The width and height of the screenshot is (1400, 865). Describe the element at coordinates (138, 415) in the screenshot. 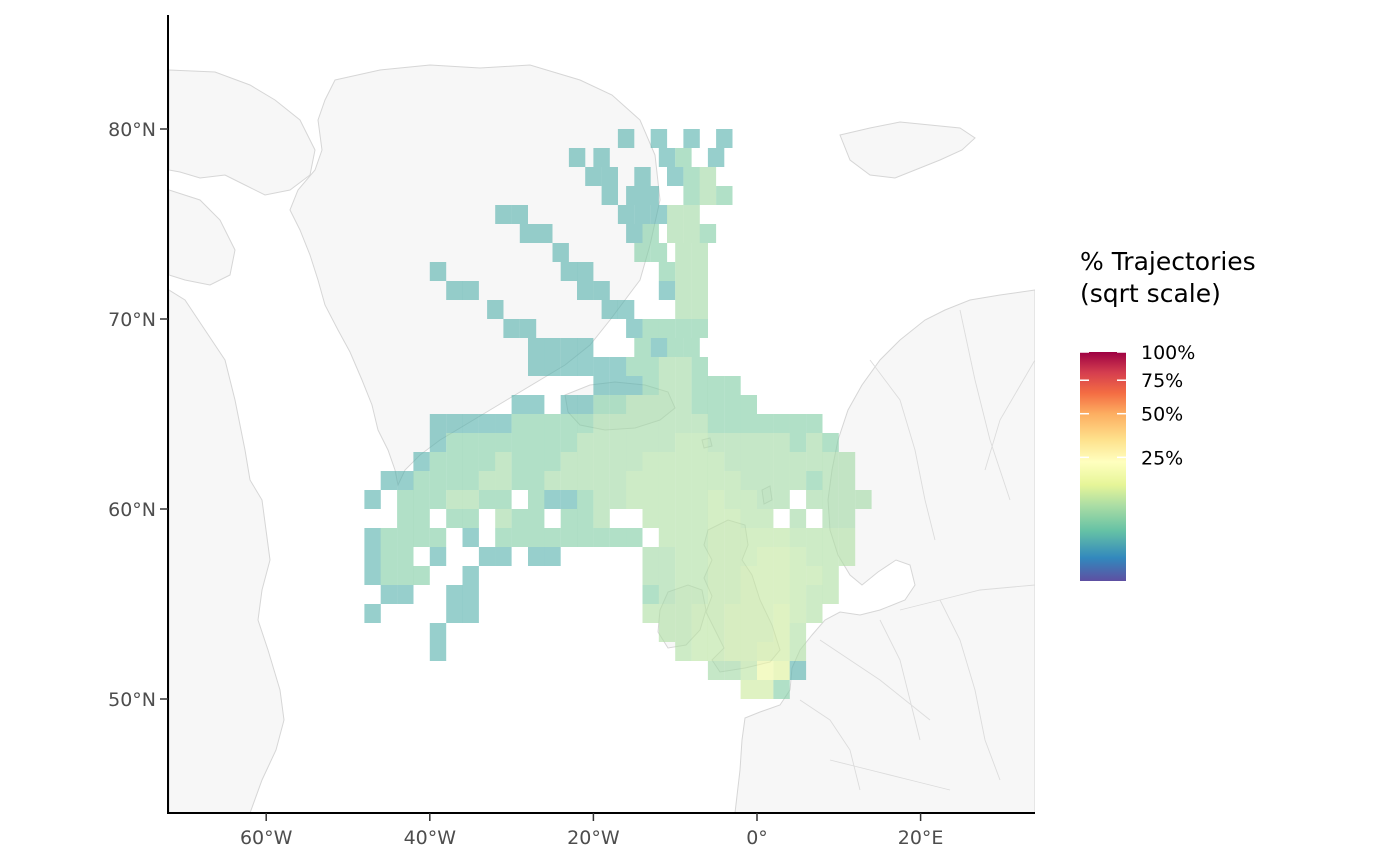

I see `y-axis-ticks: 50°N 60°N 70°N 80°N` at that location.